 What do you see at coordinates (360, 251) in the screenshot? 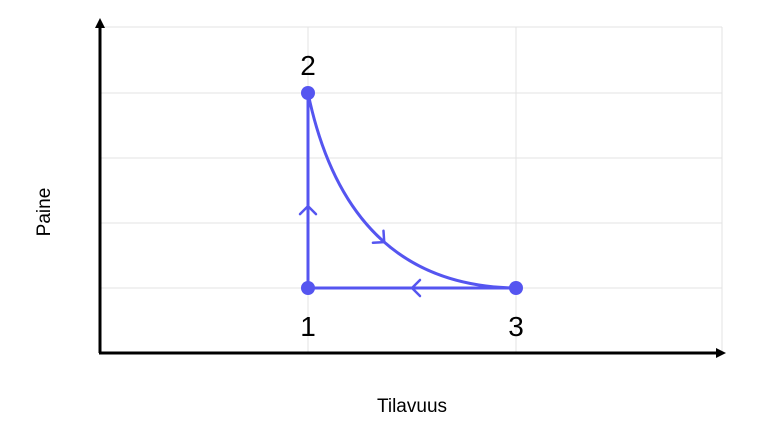
I see `direction-arrows` at bounding box center [360, 251].